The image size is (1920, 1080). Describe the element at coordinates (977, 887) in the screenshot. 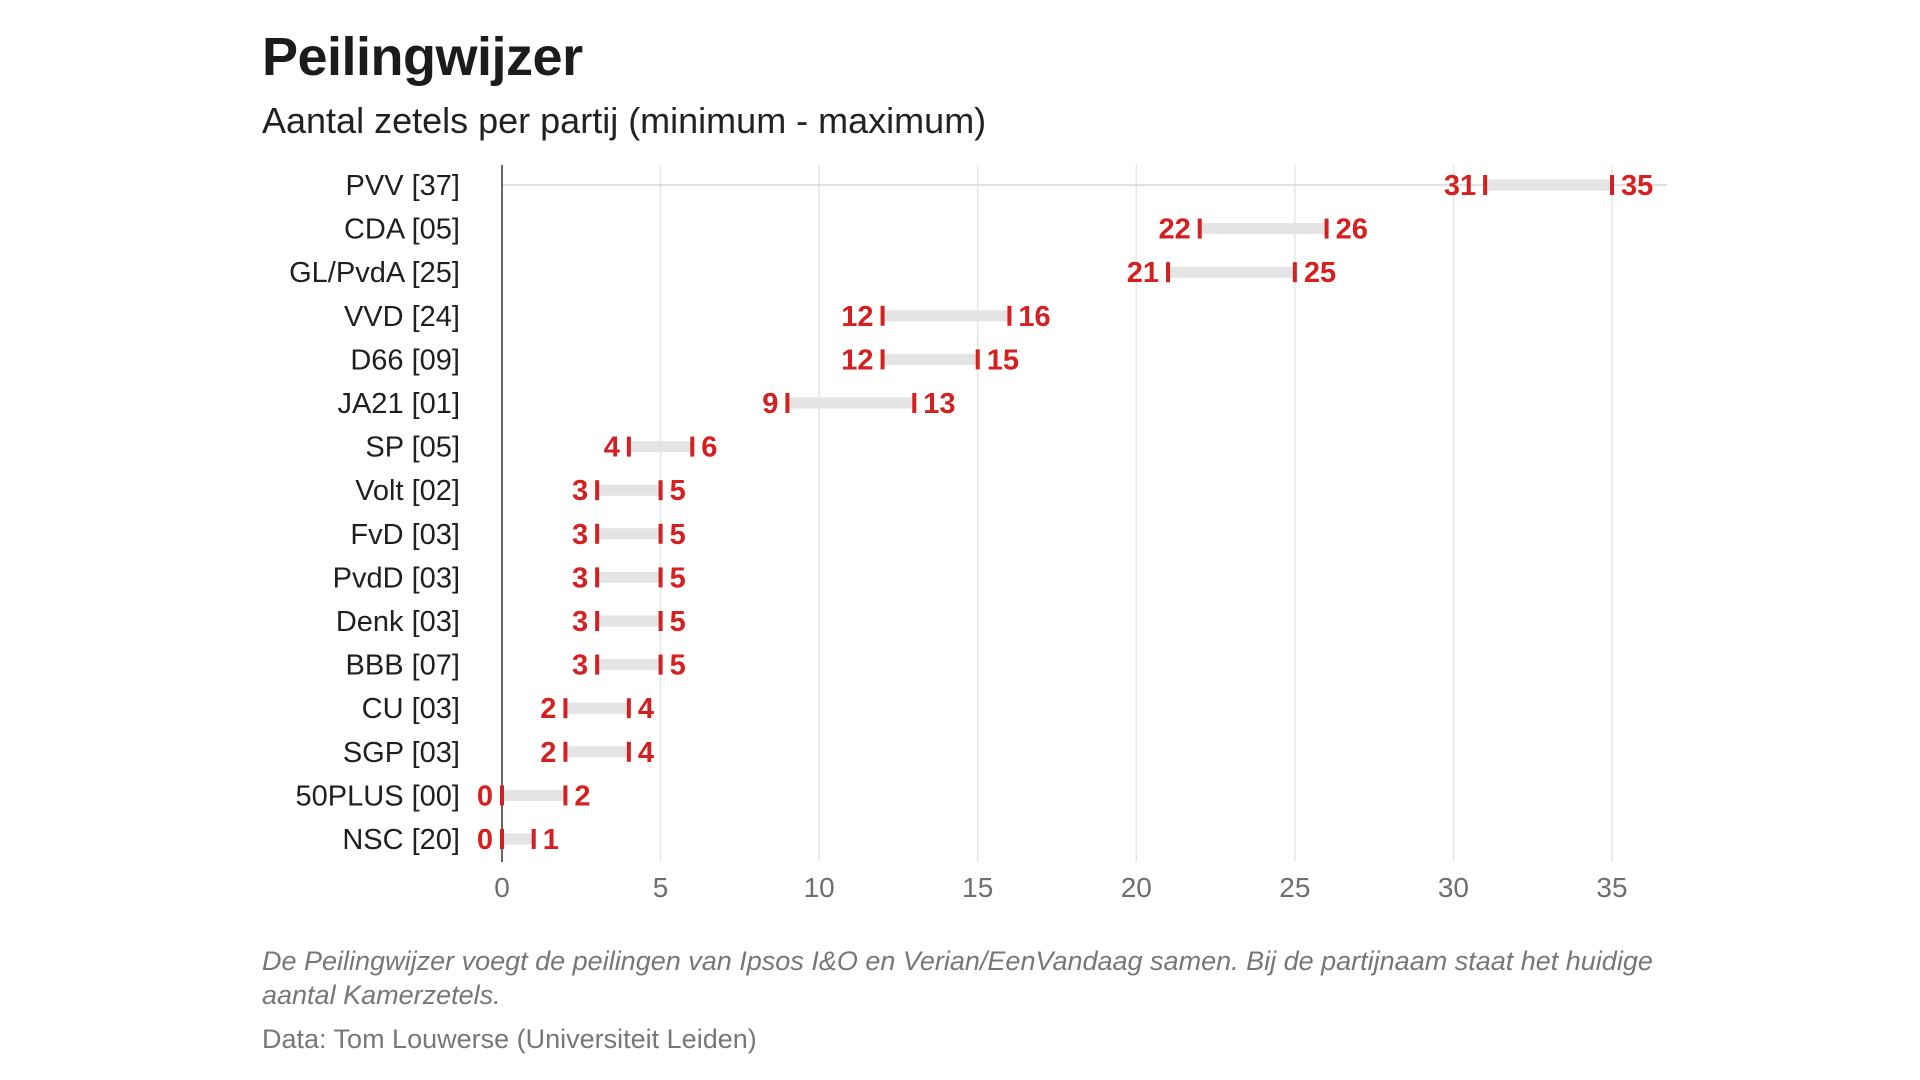

I see `x-tick-label: 15` at that location.